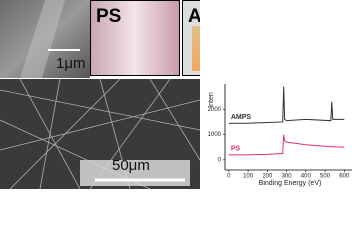  I want to click on y-axis-label: Inten, so click(211, 100).